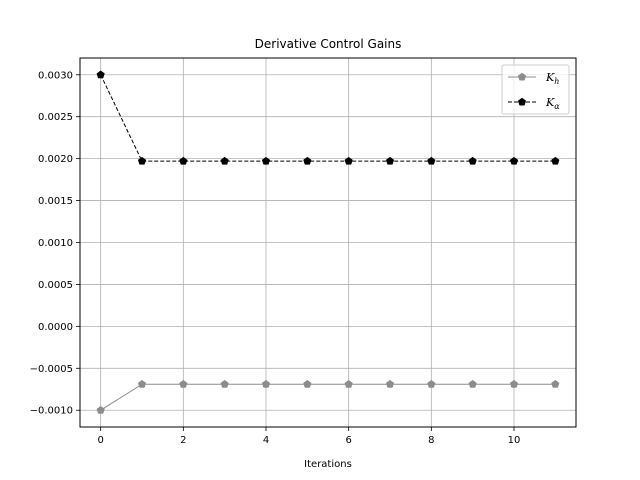 The height and width of the screenshot is (480, 640). Describe the element at coordinates (55, 243) in the screenshot. I see `y-tick-label: 0.0010` at that location.